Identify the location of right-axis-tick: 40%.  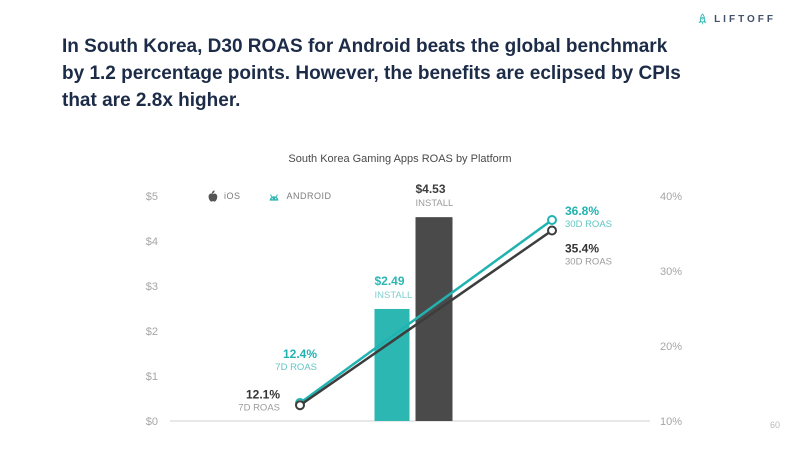
(671, 197).